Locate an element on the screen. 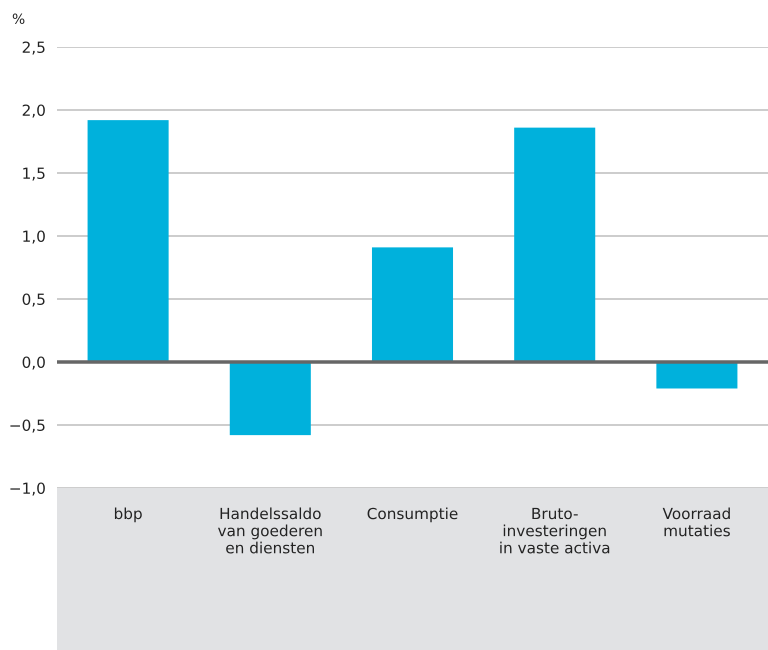  x-tick-label: Handelssaldo van goederen en diensten is located at coordinates (270, 530).